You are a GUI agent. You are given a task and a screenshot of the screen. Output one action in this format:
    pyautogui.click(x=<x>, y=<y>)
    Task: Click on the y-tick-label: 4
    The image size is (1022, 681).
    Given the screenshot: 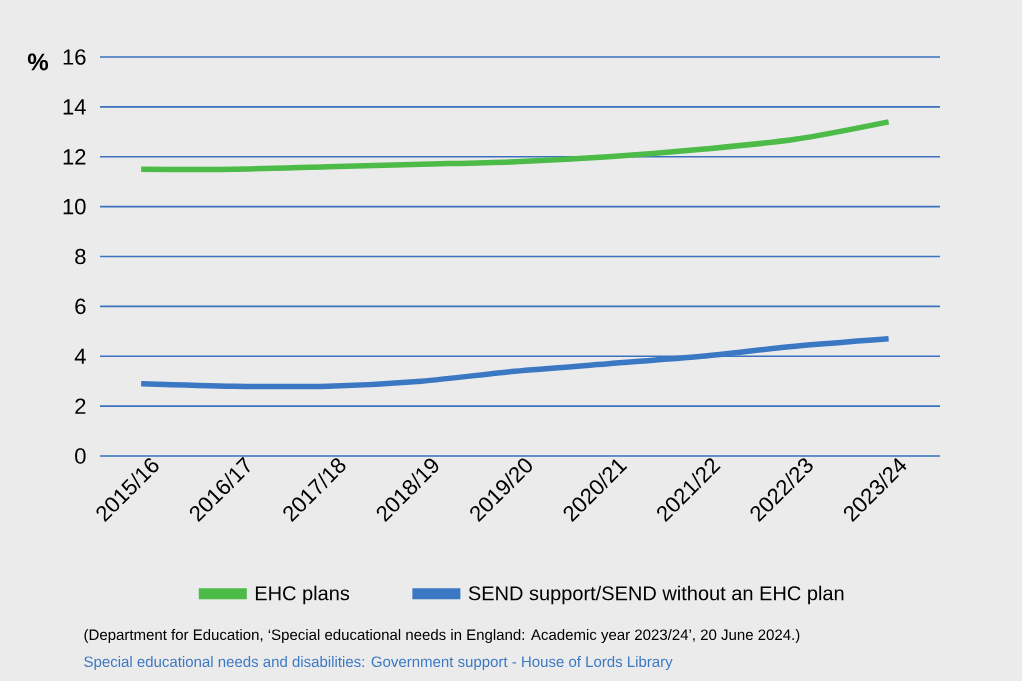 What is the action you would take?
    pyautogui.click(x=80, y=356)
    